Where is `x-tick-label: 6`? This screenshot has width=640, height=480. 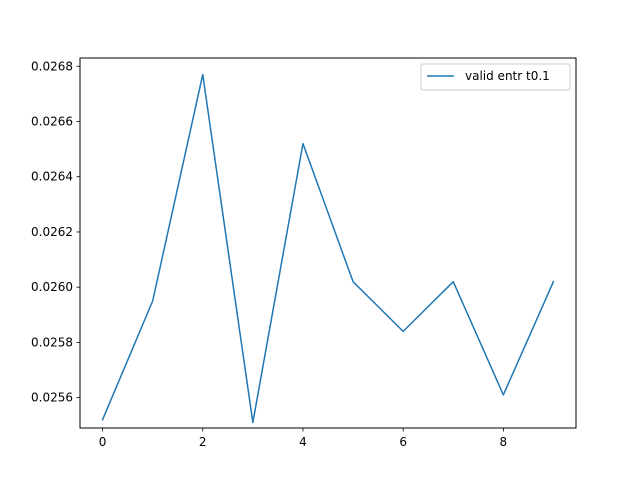 x-tick-label: 6 is located at coordinates (403, 442).